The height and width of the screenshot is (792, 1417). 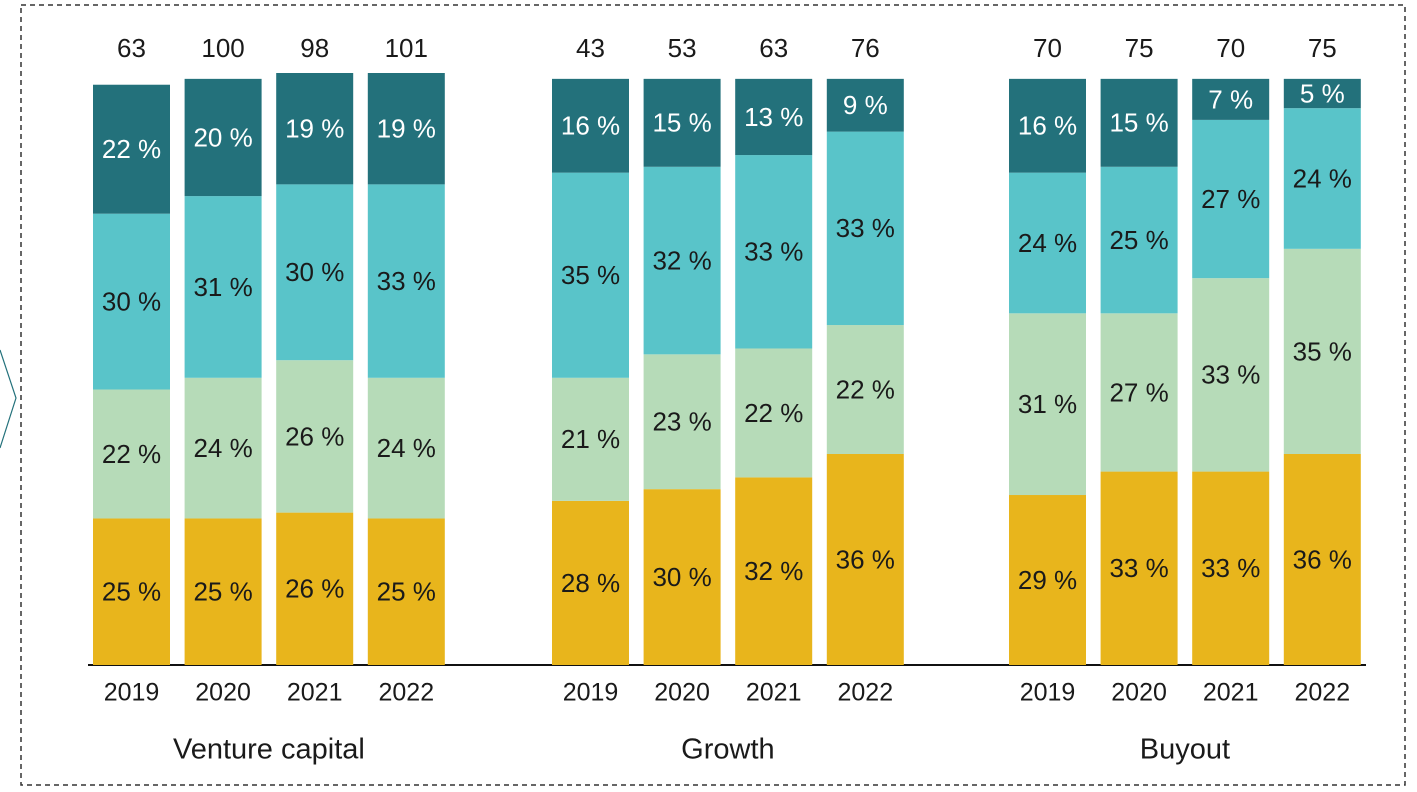 What do you see at coordinates (314, 48) in the screenshot?
I see `total-label: 98` at bounding box center [314, 48].